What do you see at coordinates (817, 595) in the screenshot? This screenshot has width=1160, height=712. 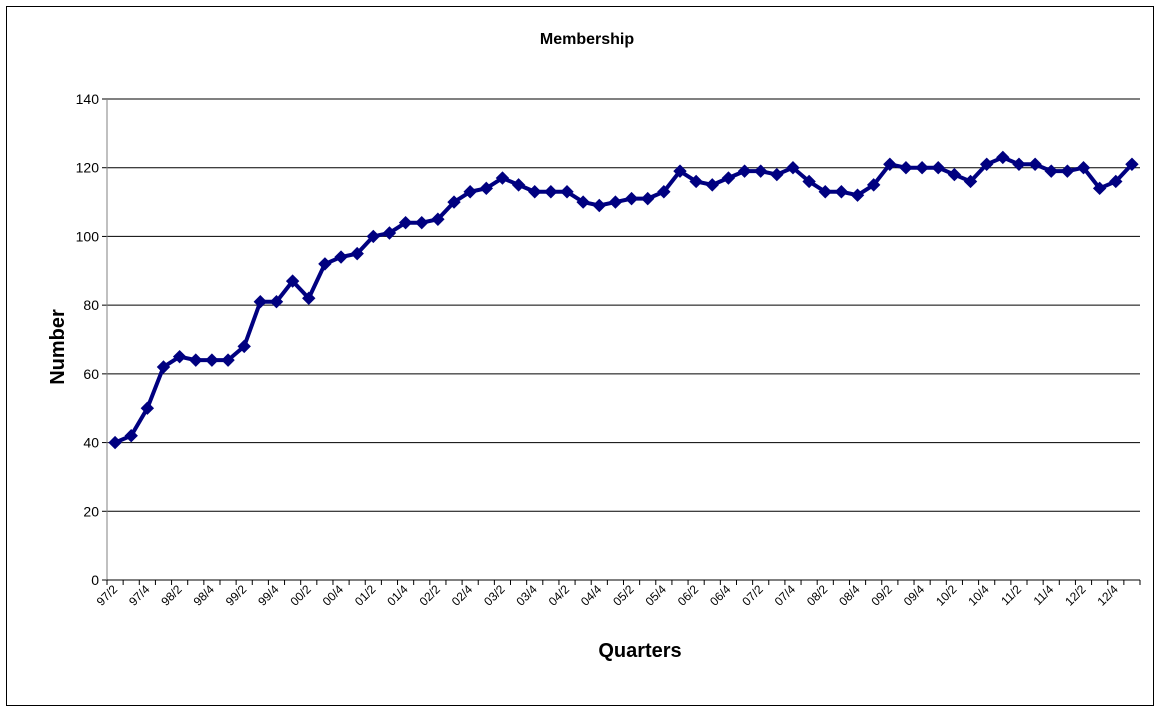 I see `x-tick-label: 08/2` at bounding box center [817, 595].